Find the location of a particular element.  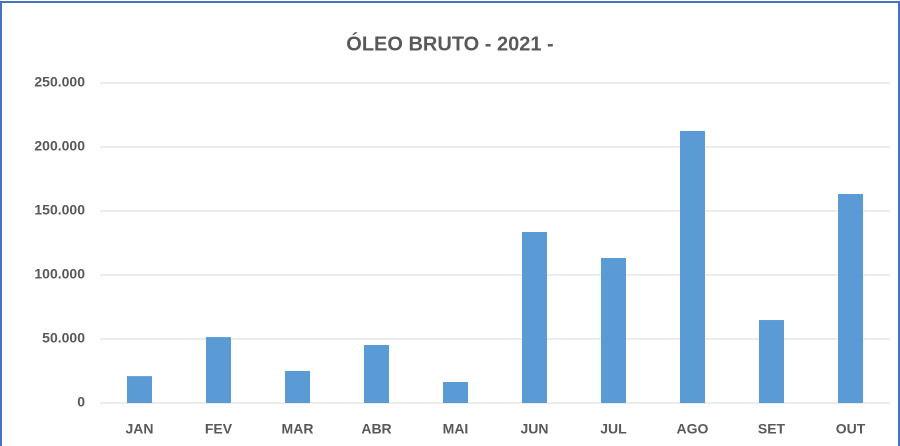

y-tick-label: 50.000 is located at coordinates (63, 338).